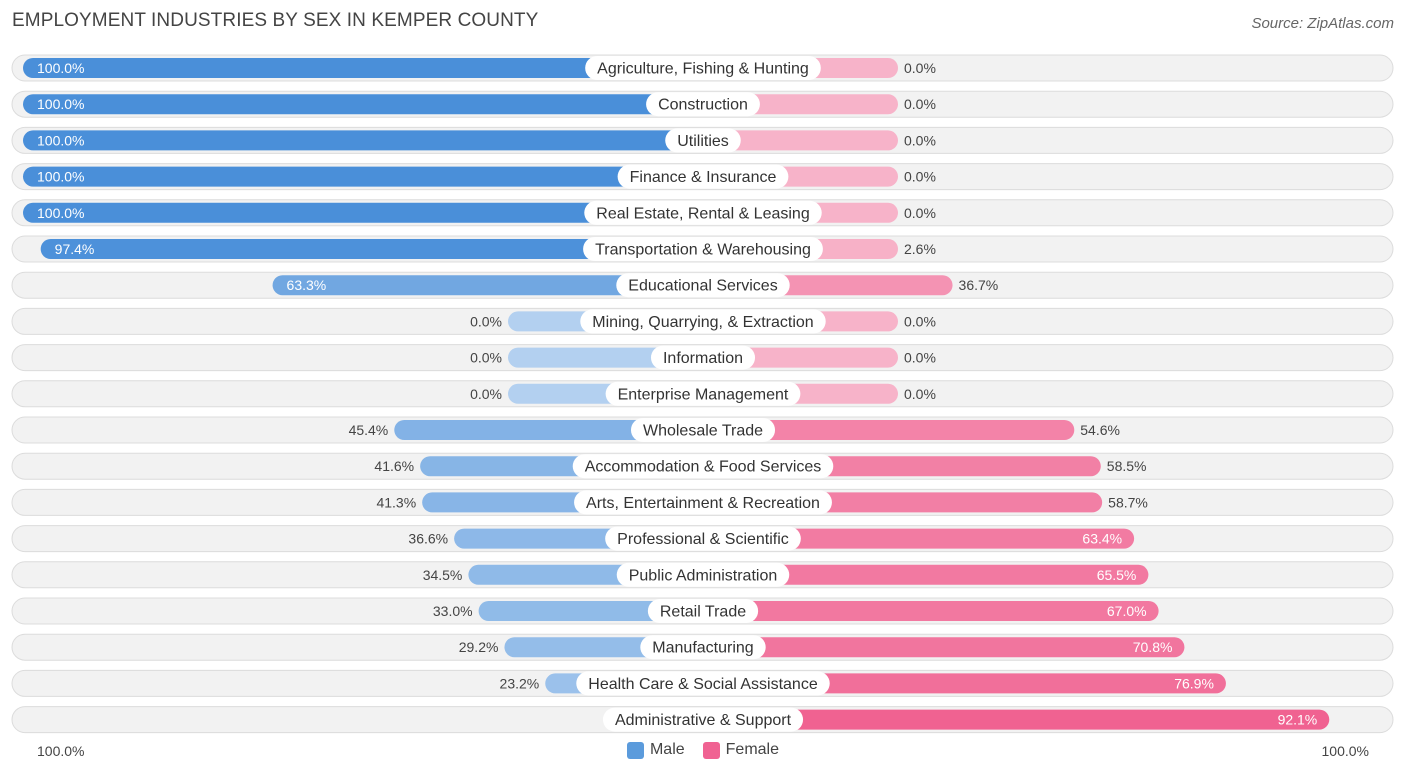 Image resolution: width=1406 pixels, height=776 pixels. I want to click on category-label: Educational Services, so click(702, 286).